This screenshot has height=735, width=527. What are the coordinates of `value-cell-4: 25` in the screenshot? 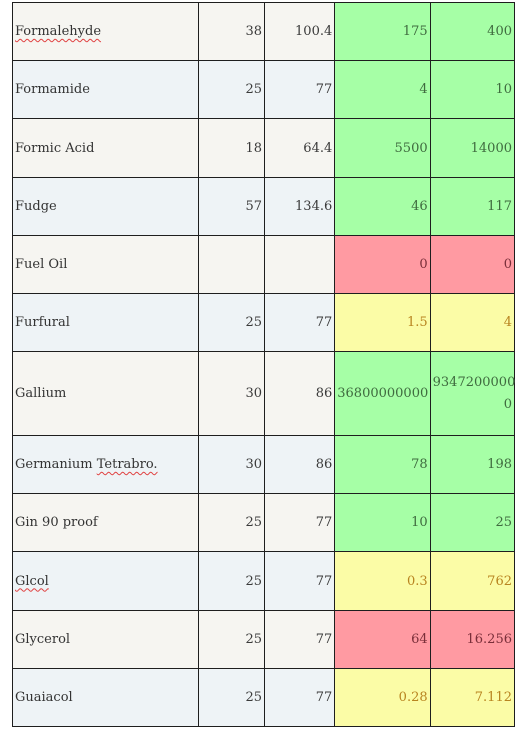 It's located at (472, 522).